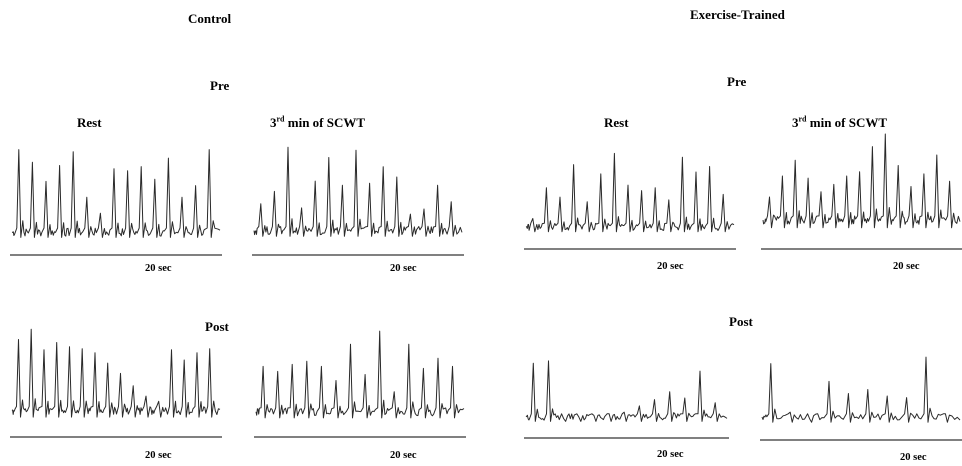 The image size is (962, 466). Describe the element at coordinates (847, 122) in the screenshot. I see `trained-scwt-label-suffix: min of SCWT` at that location.